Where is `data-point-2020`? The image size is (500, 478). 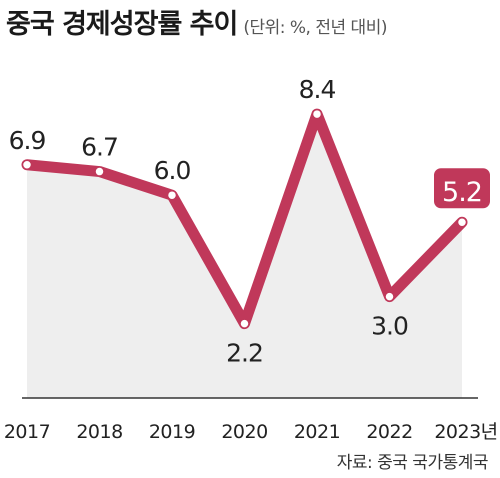
data-point-2020 is located at coordinates (244, 323).